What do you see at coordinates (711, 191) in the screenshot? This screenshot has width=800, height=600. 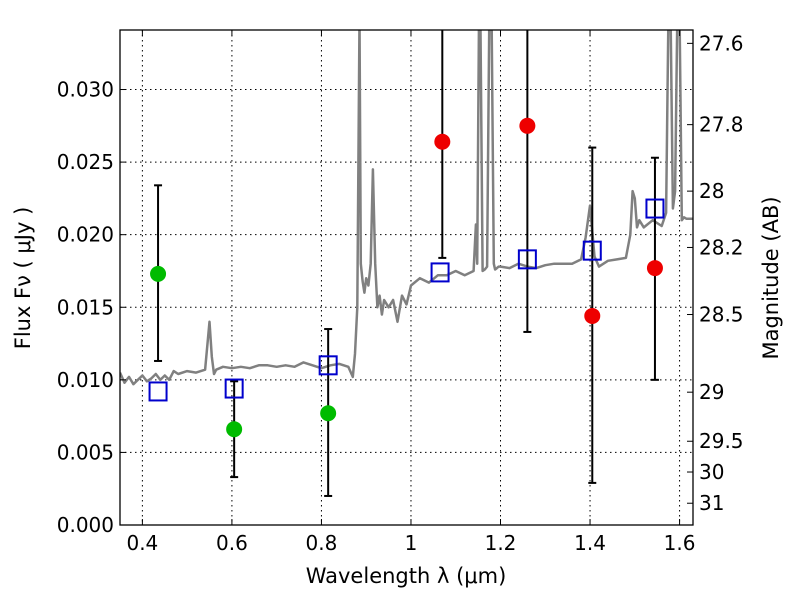 I see `magnitude-tick-label: 28` at bounding box center [711, 191].